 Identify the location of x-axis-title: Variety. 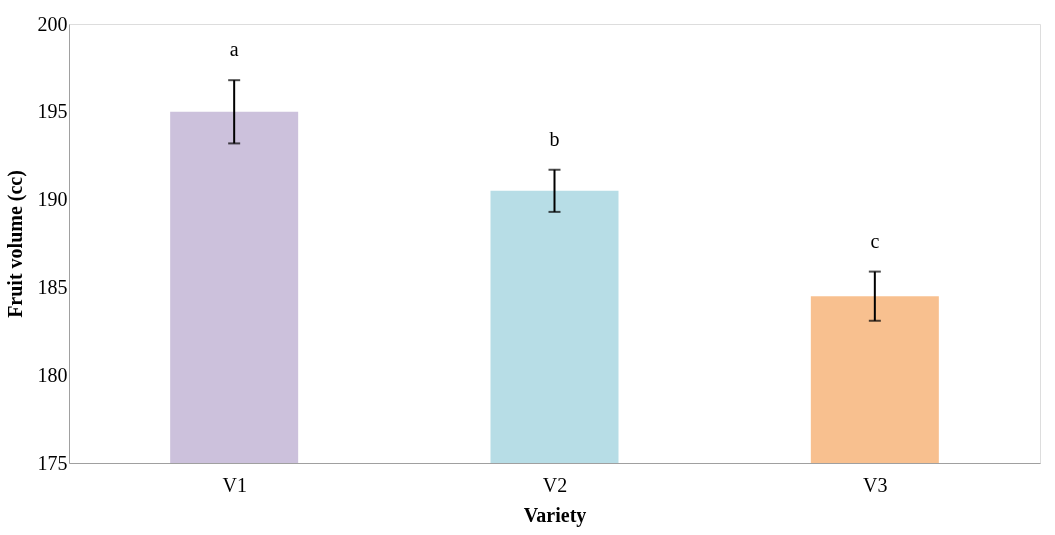
(555, 515).